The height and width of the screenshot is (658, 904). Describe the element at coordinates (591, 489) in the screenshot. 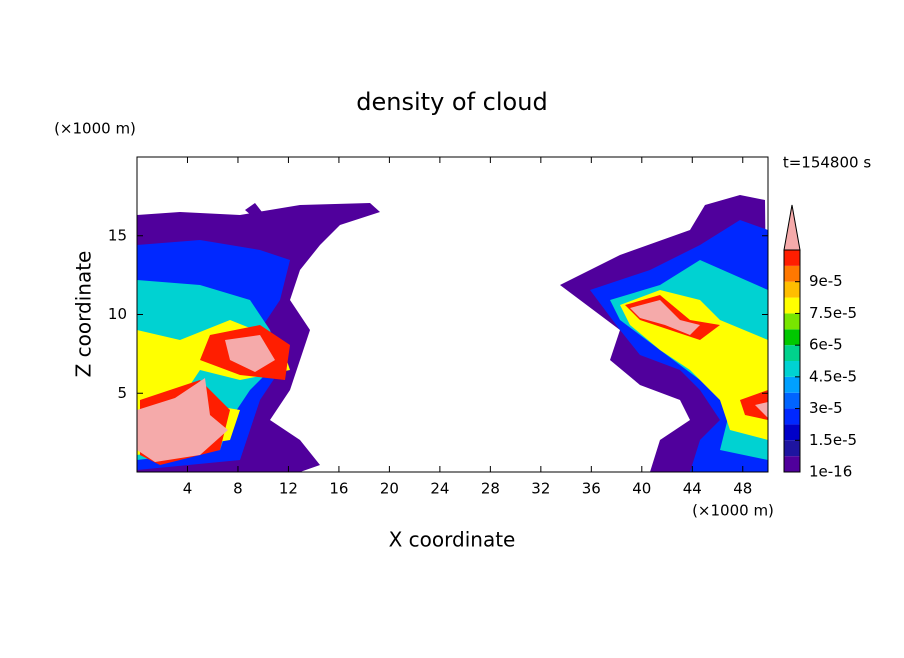

I see `x-tick-label: 36` at that location.